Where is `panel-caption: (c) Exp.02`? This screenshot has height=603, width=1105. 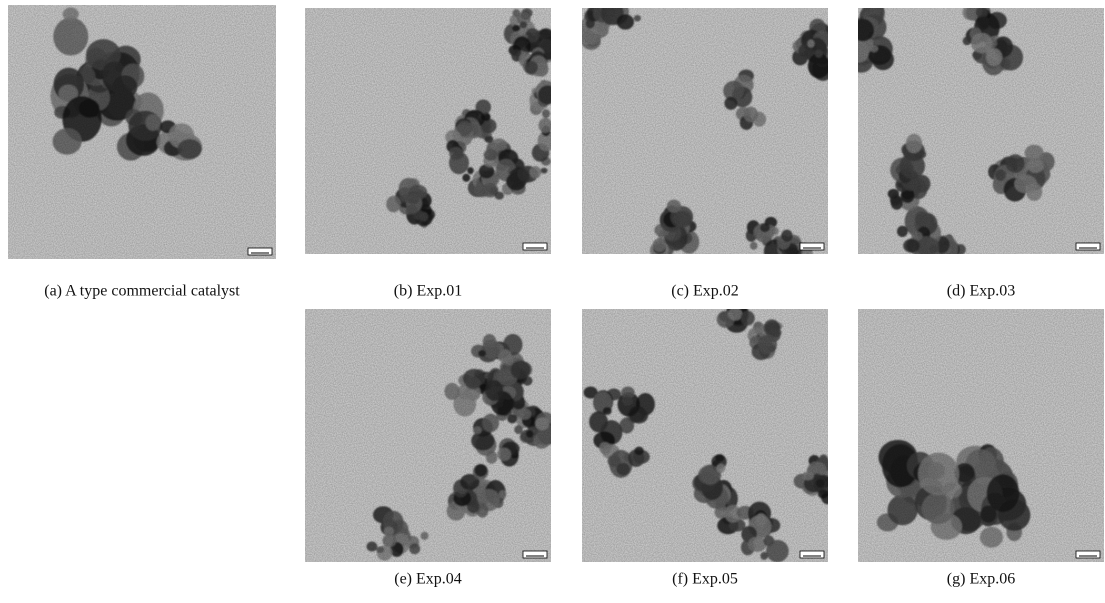
panel-caption: (c) Exp.02 is located at coordinates (705, 291).